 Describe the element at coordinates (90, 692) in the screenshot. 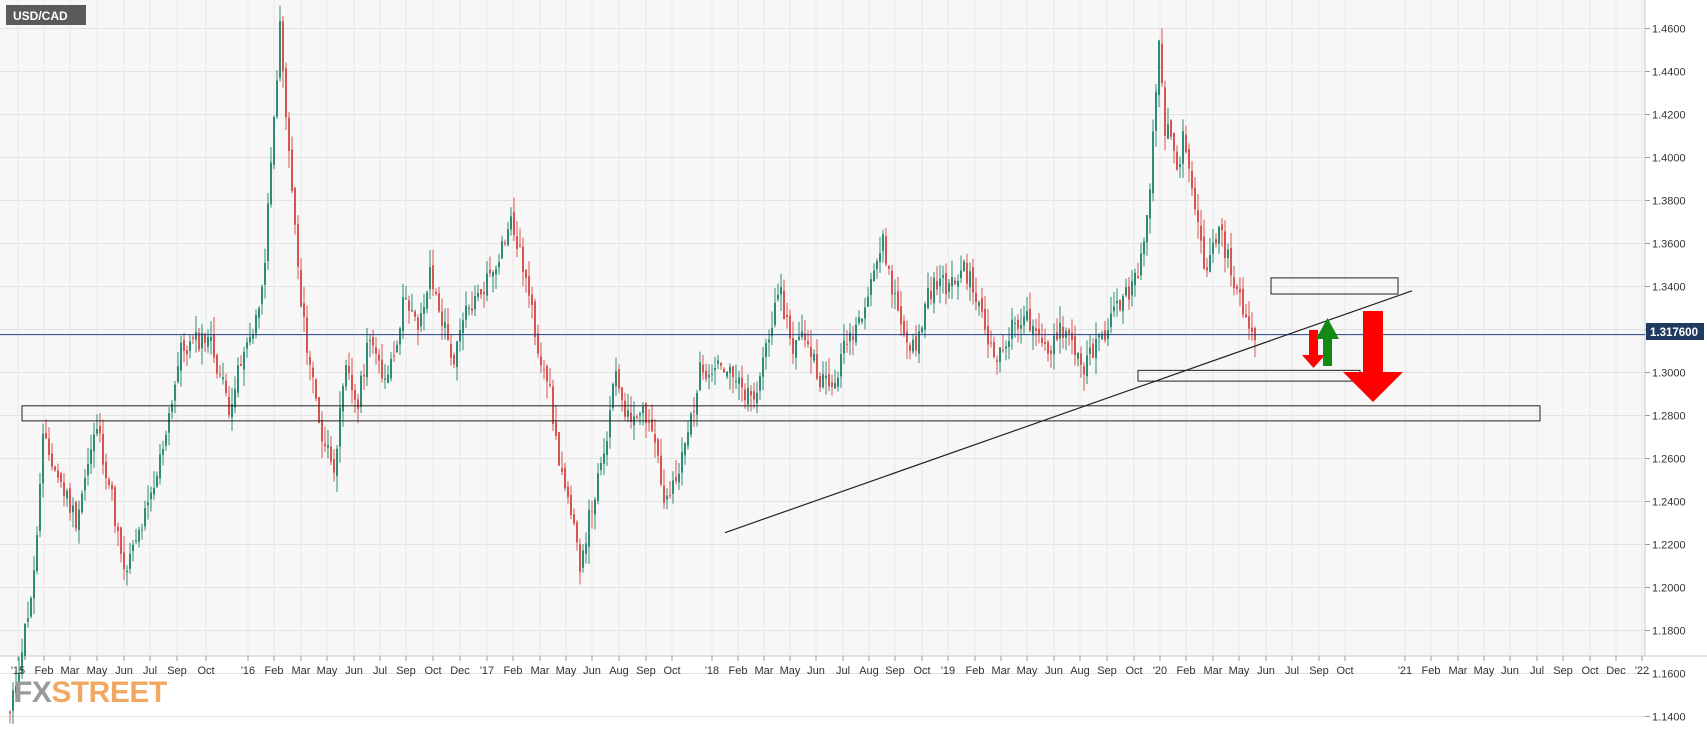

I see `fxstreet-watermark: FXSTREET` at that location.